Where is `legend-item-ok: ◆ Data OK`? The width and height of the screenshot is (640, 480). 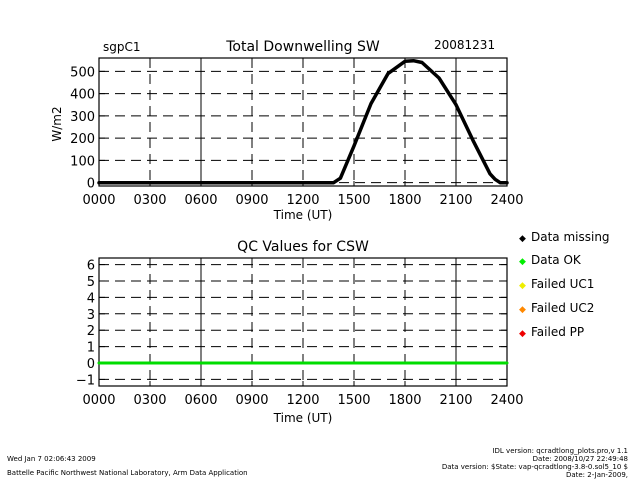
legend-item-ok: ◆ Data OK is located at coordinates (550, 260).